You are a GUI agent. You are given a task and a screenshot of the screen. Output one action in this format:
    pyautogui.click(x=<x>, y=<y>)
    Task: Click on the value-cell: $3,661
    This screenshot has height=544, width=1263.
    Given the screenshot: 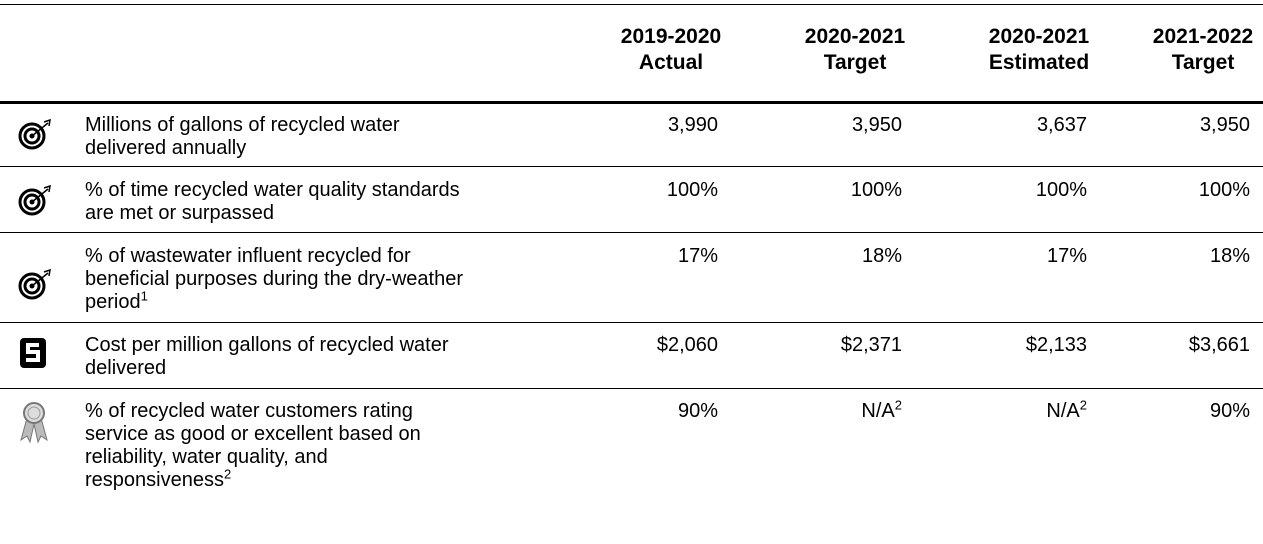 What is the action you would take?
    pyautogui.click(x=1219, y=345)
    